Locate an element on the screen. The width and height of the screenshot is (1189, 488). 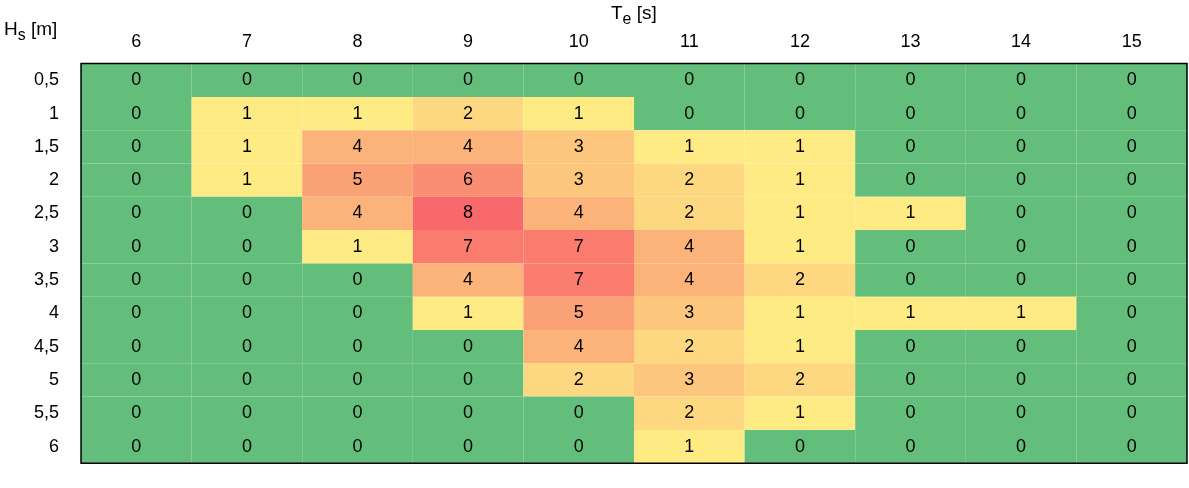
y-axis-title: H$_{s}$ [m] is located at coordinates (31, 31).